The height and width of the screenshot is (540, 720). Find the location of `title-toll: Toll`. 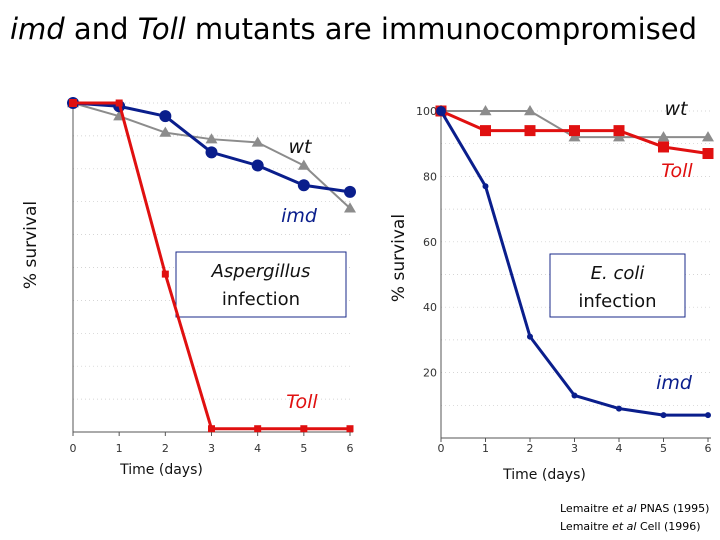

title-toll: Toll is located at coordinates (161, 29).